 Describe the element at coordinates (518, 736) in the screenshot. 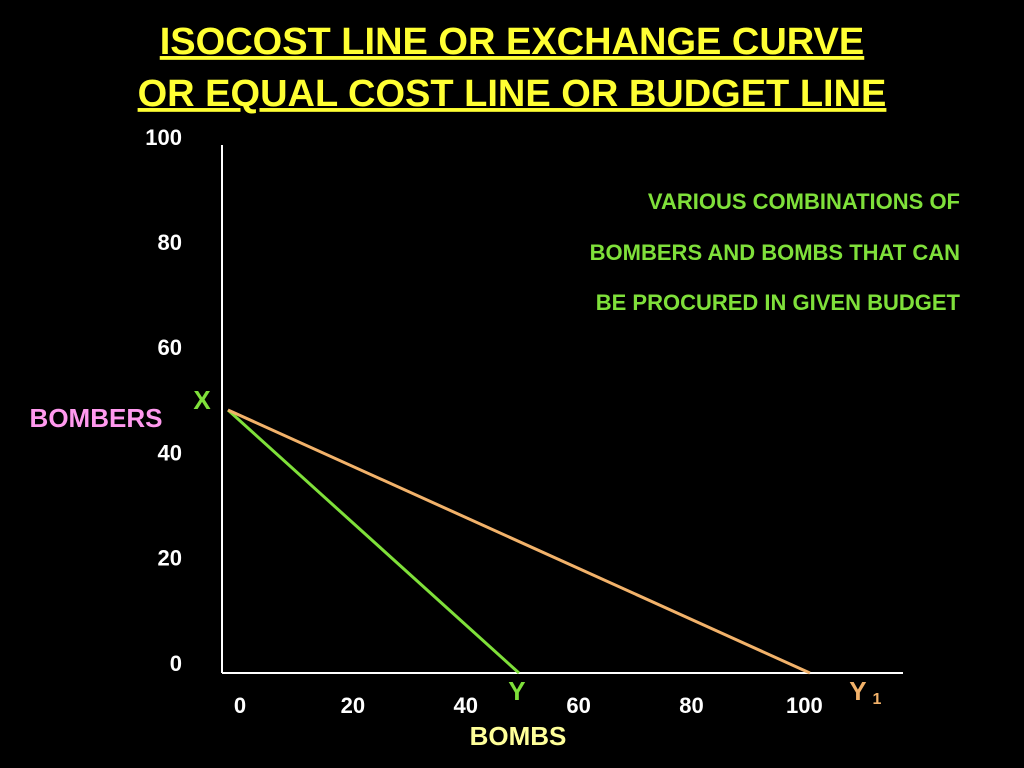

I see `x-axis-label: BOMBS` at that location.